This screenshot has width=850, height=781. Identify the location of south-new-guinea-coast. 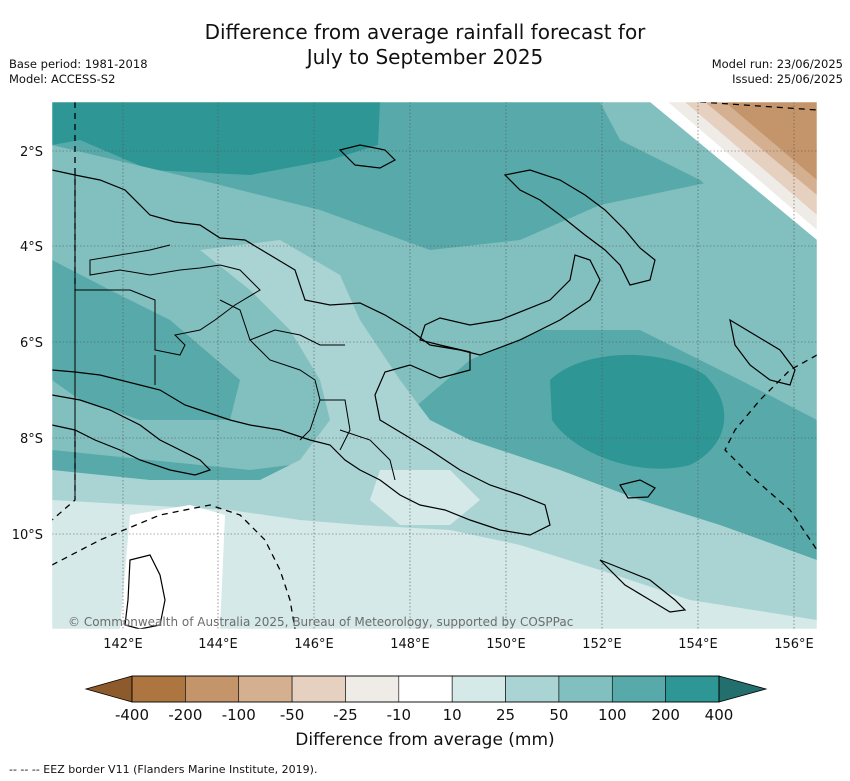
(132, 435).